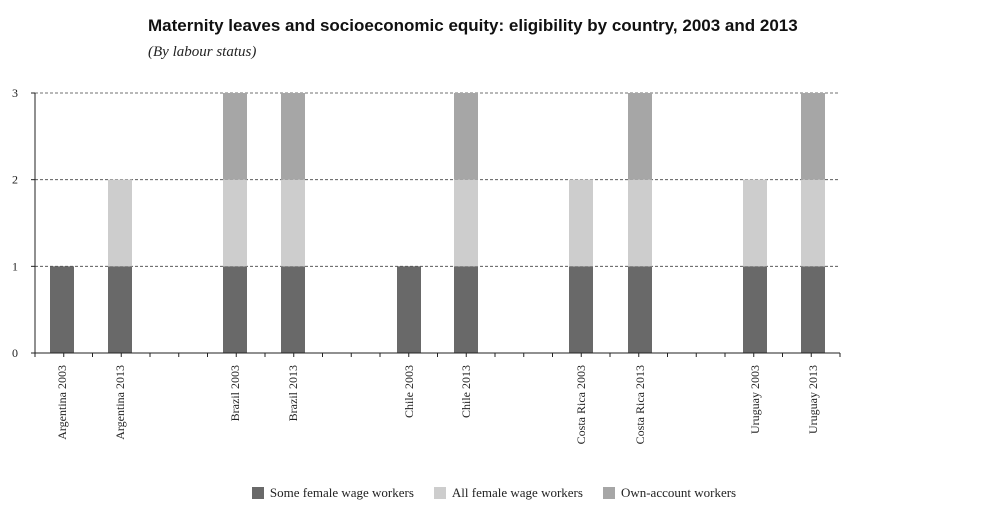  Describe the element at coordinates (581, 404) in the screenshot. I see `x-tick-label: Costa Rica 2003` at that location.